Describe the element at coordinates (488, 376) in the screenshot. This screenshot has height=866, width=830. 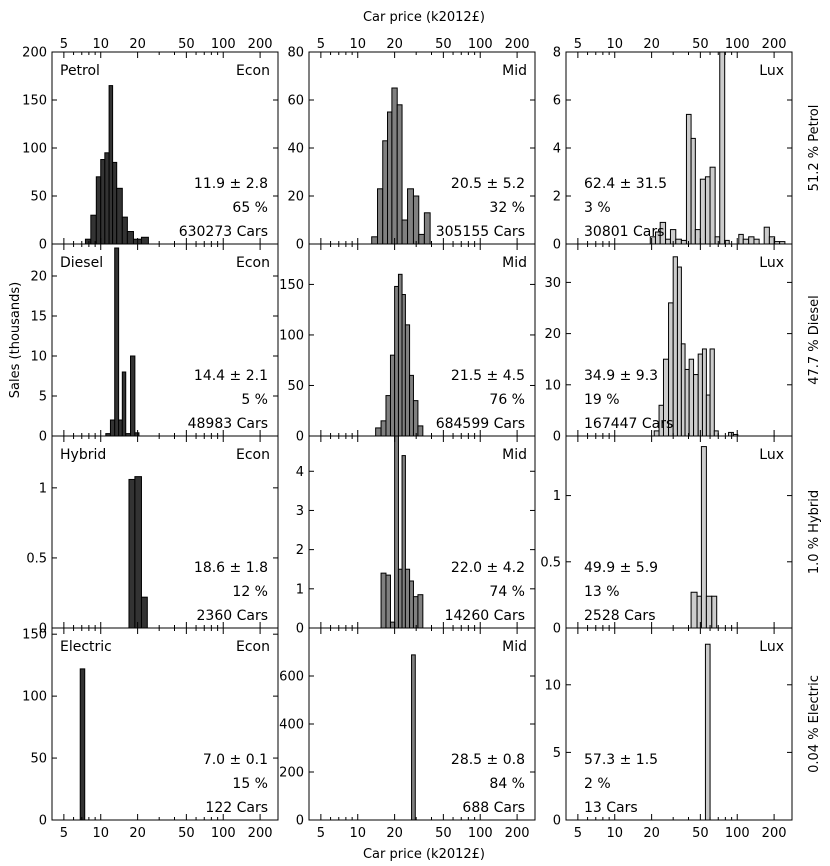
I see `stat-label: 21.5 ± 4.5` at that location.